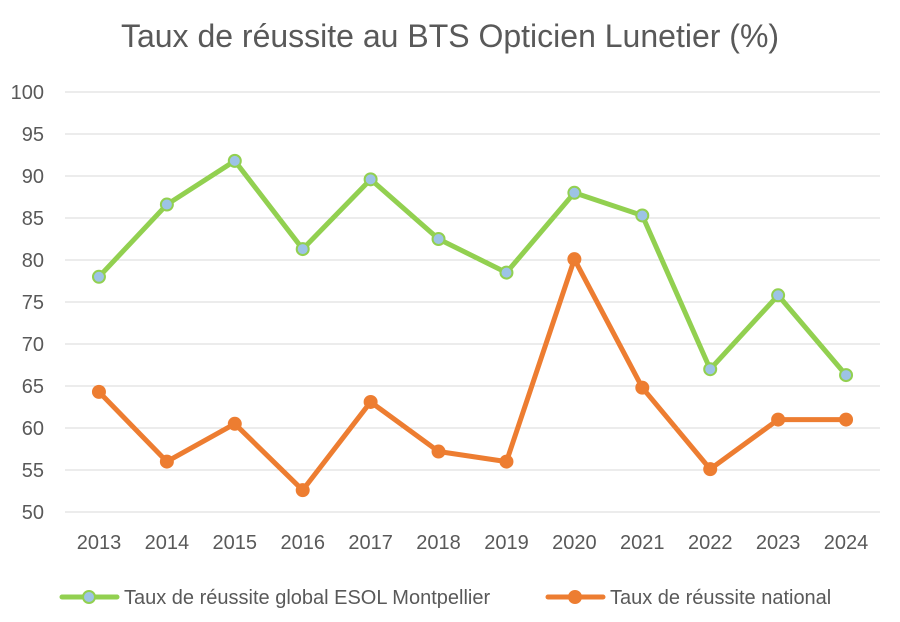 The height and width of the screenshot is (622, 900). What do you see at coordinates (99, 543) in the screenshot?
I see `x-tick-label: 2013` at bounding box center [99, 543].